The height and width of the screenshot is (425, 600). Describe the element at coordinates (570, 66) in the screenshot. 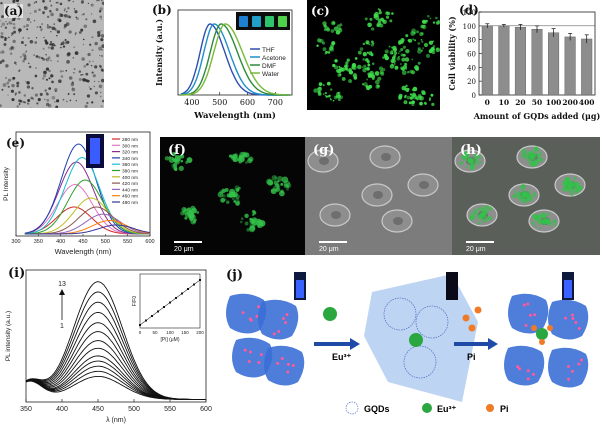

I see `bar` at that location.